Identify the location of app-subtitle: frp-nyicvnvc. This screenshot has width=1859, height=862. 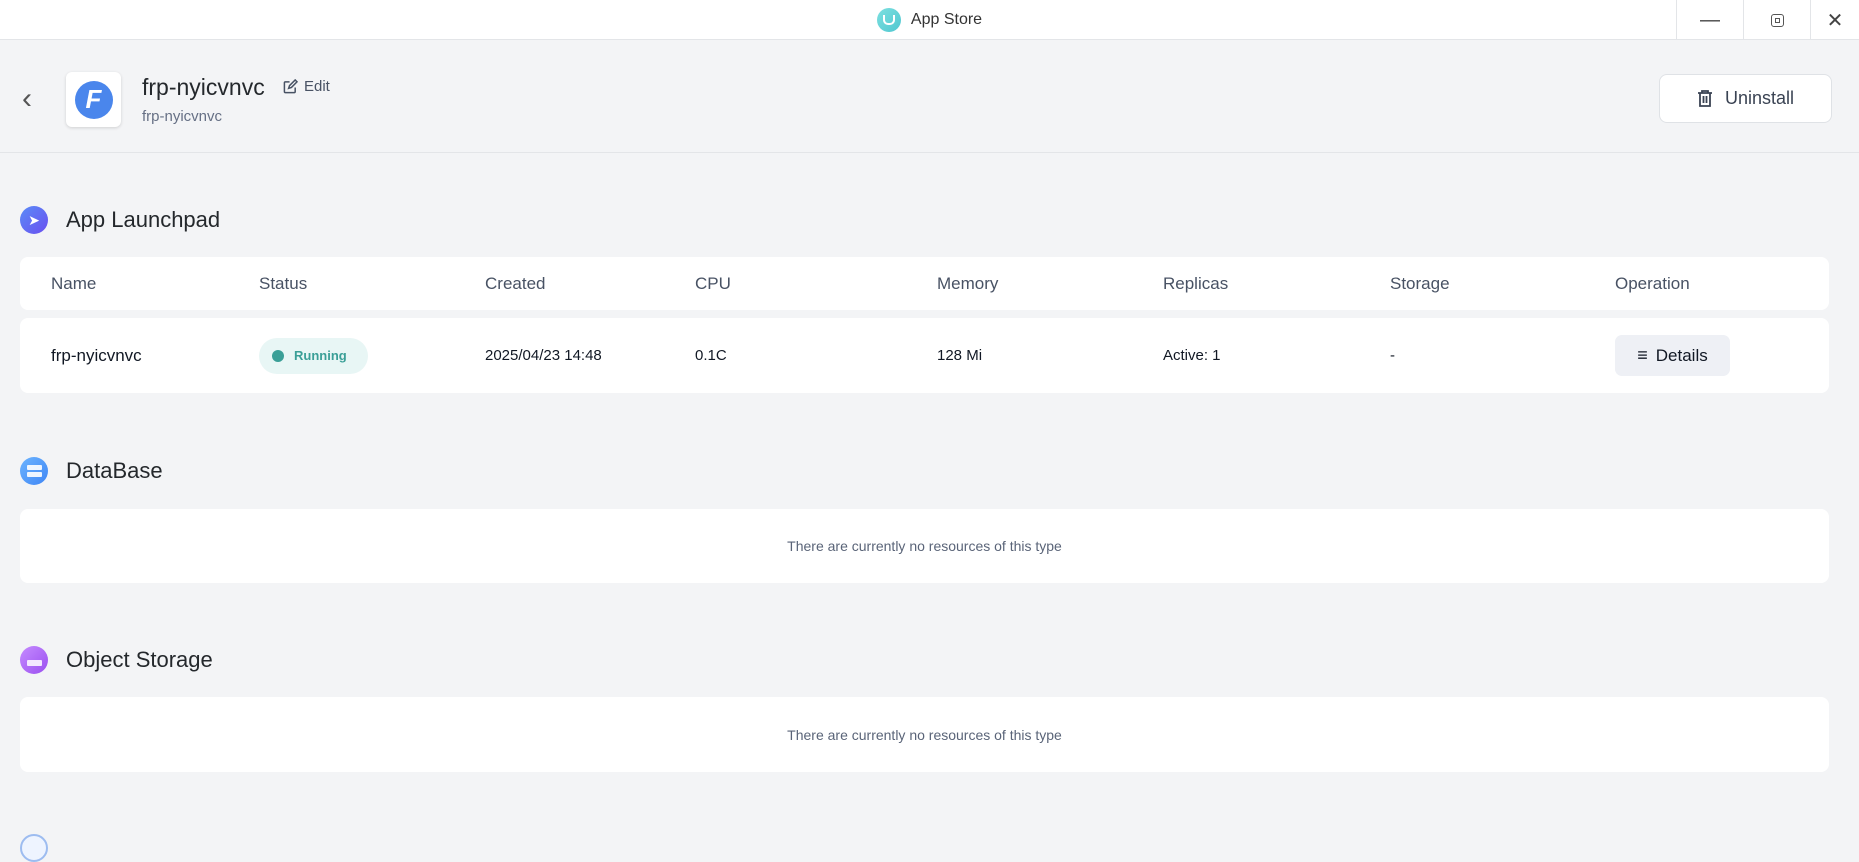
(182, 116).